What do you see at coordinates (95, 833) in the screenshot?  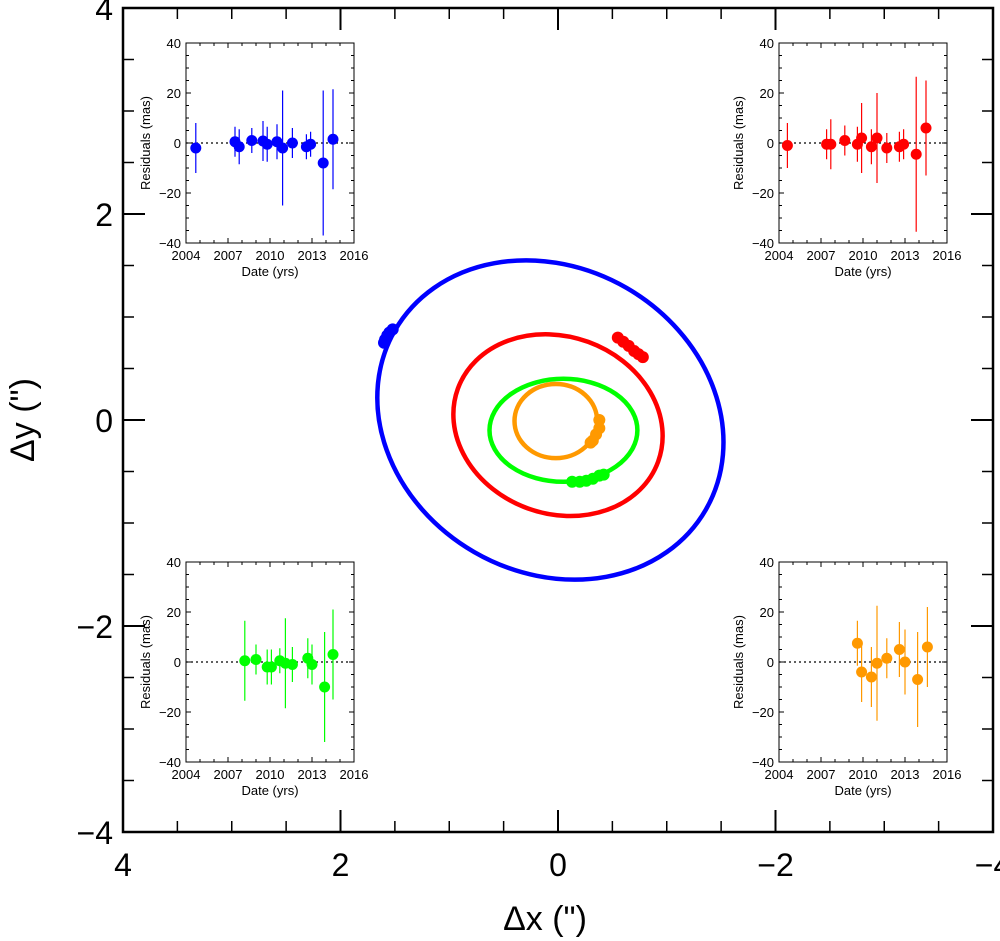 I see `y-tick-label: −4` at bounding box center [95, 833].